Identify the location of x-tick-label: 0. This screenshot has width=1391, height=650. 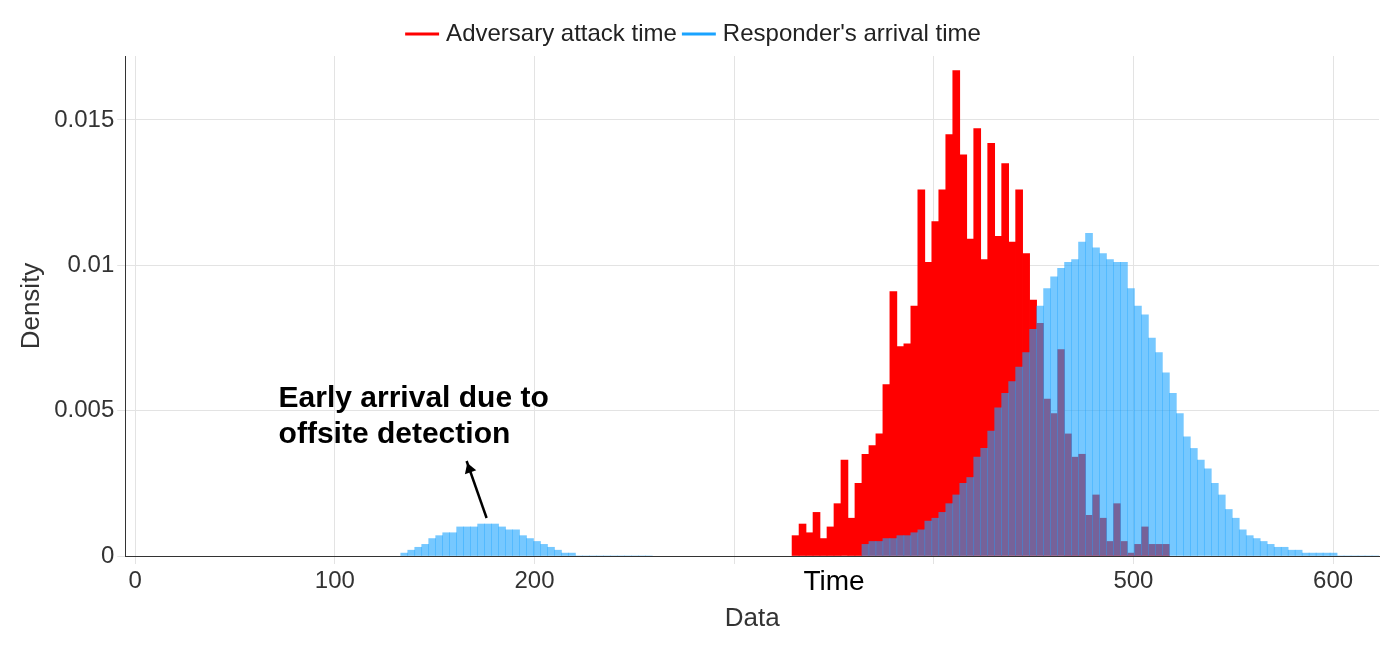
(135, 580).